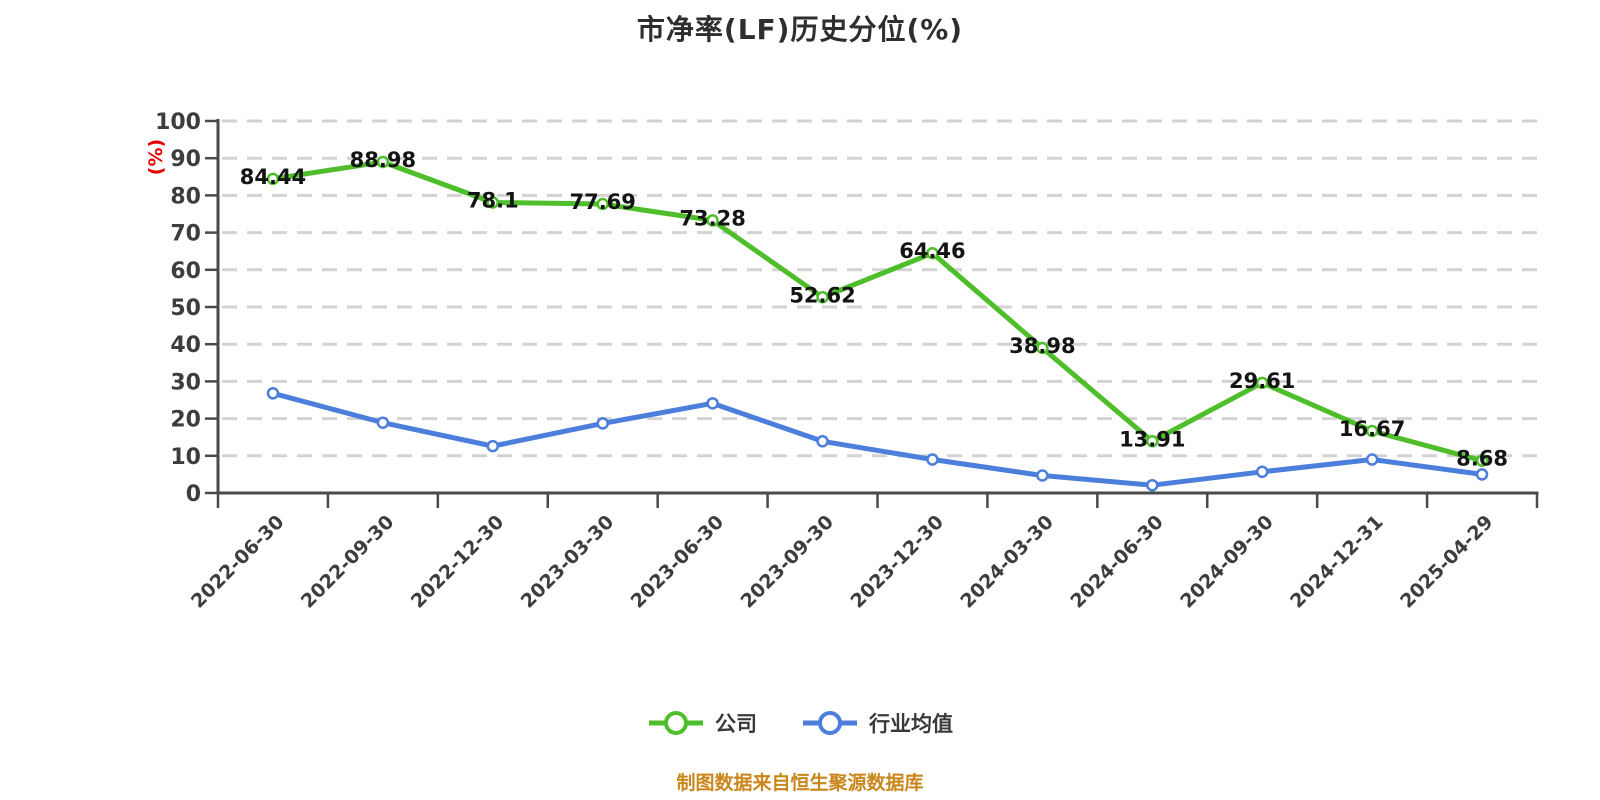 The width and height of the screenshot is (1600, 800). I want to click on y-tick-label: 20, so click(185, 420).